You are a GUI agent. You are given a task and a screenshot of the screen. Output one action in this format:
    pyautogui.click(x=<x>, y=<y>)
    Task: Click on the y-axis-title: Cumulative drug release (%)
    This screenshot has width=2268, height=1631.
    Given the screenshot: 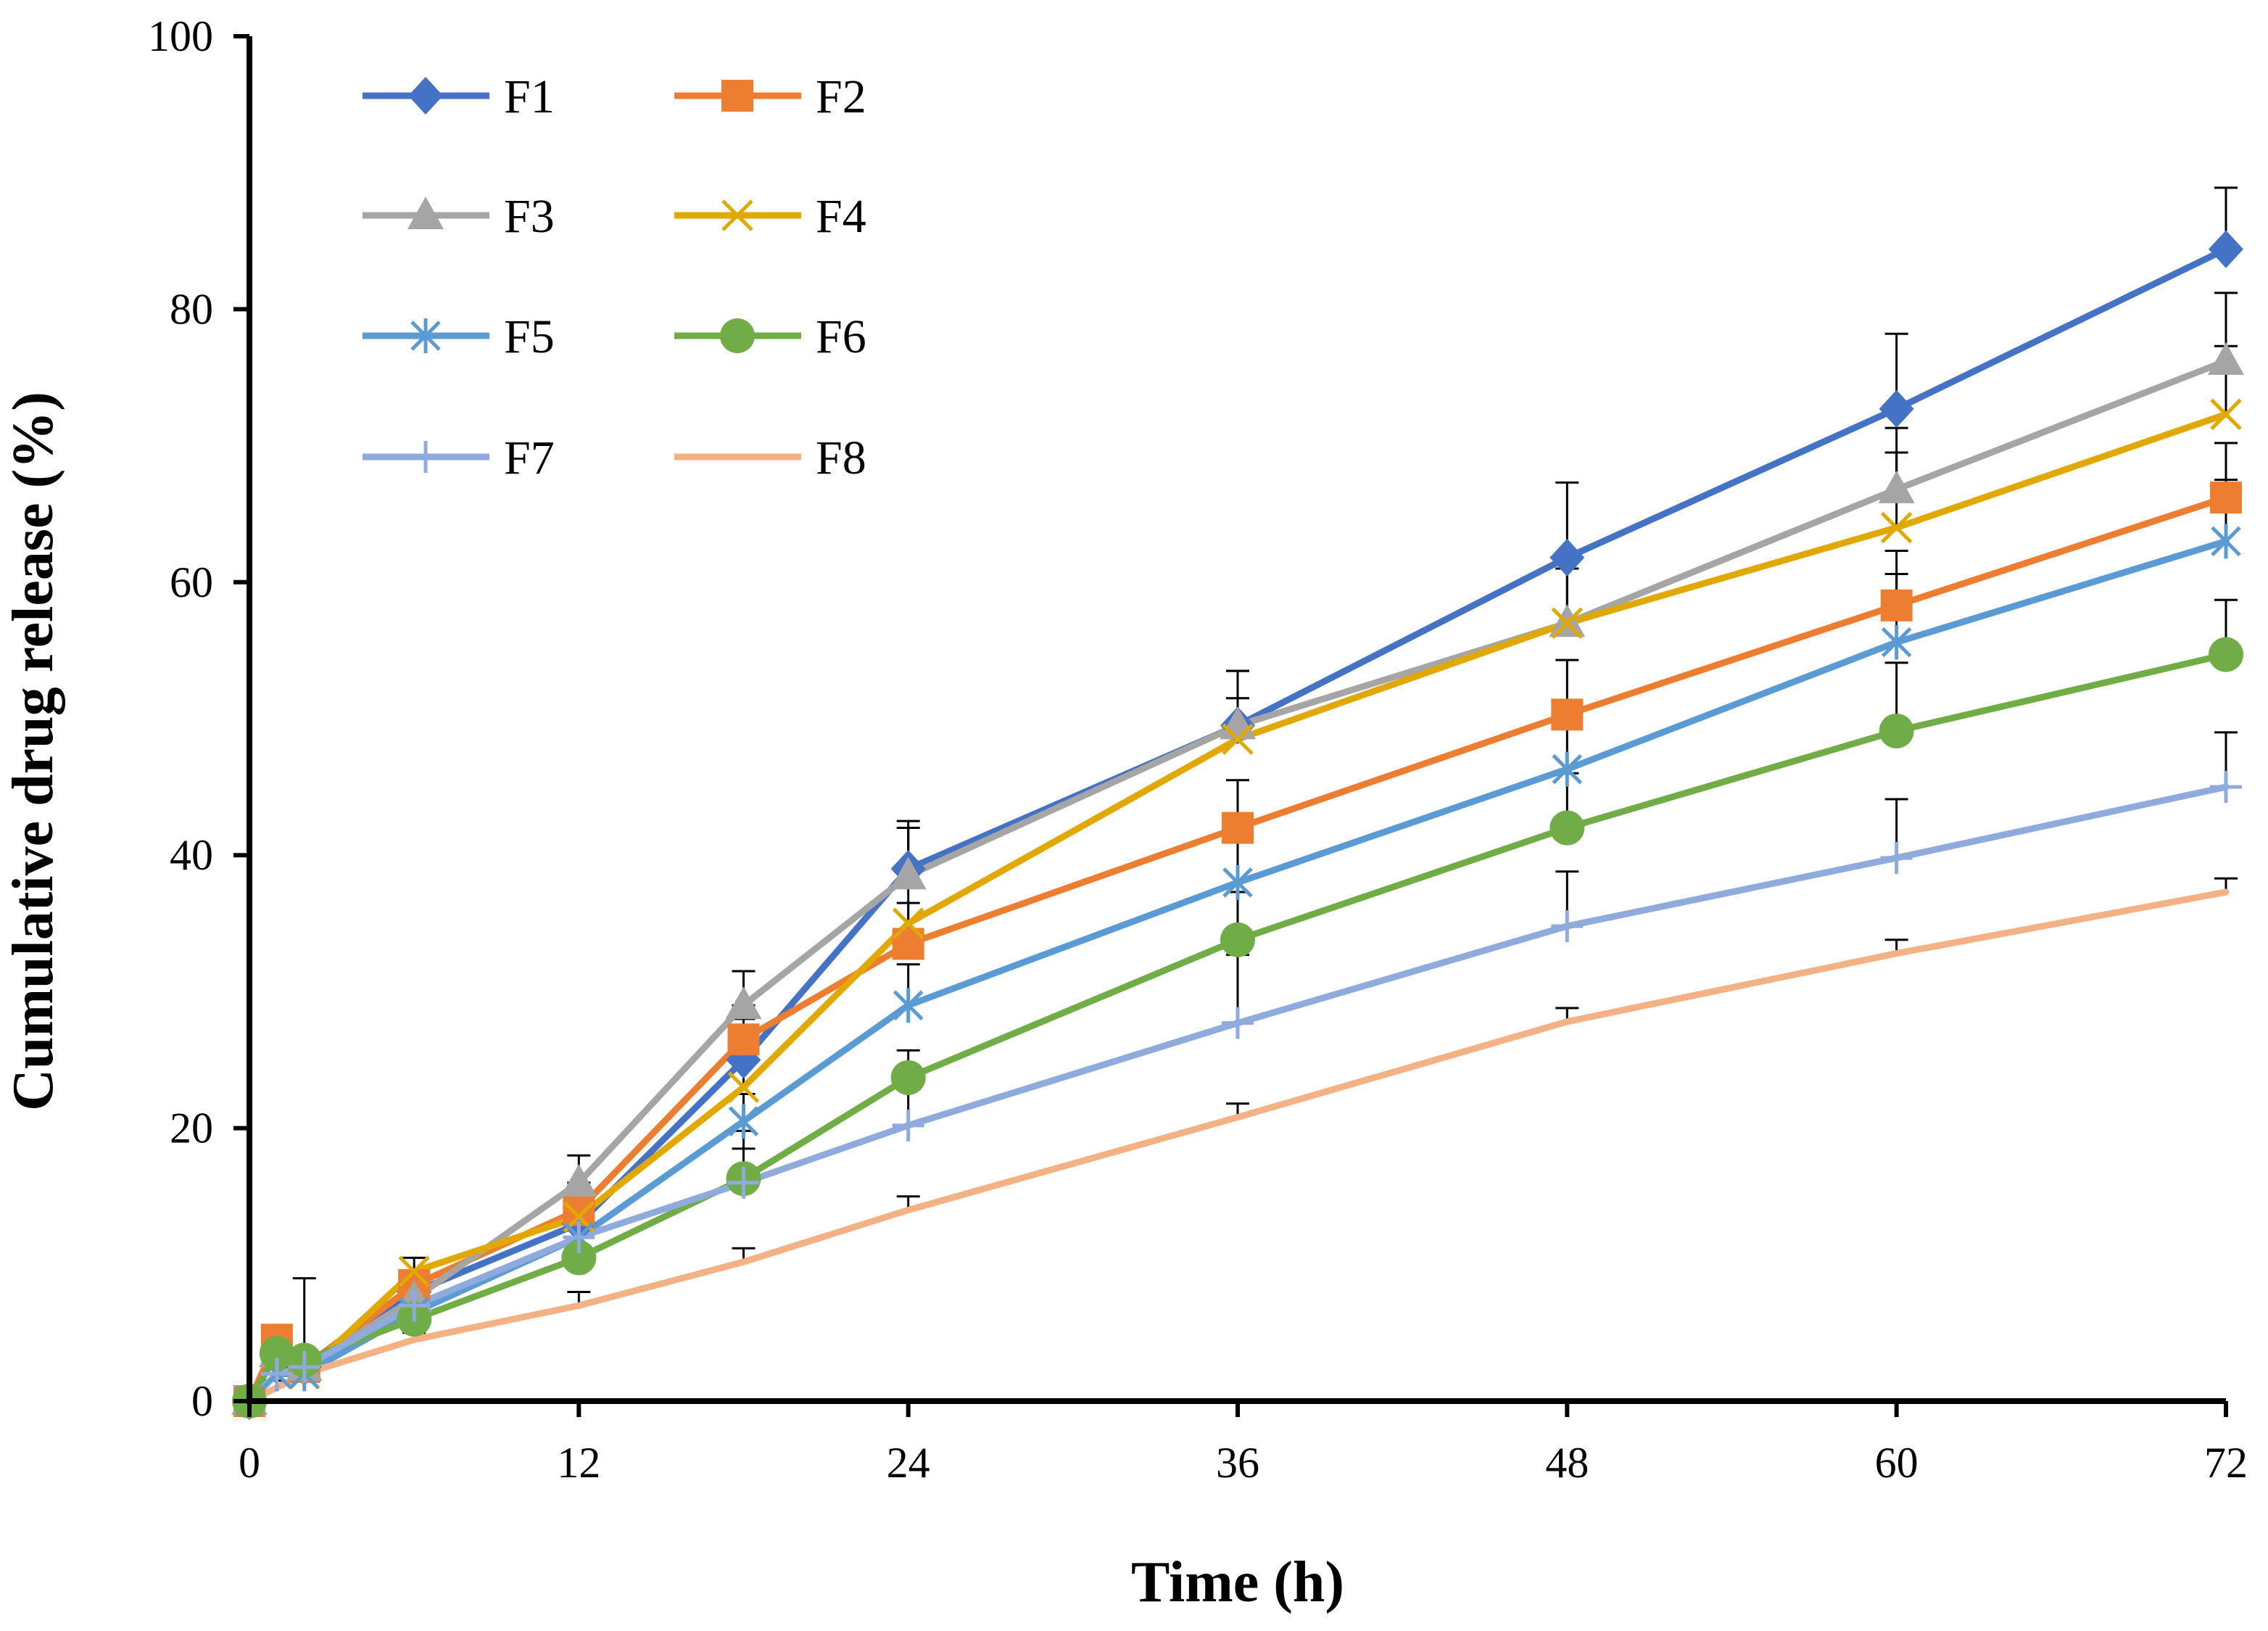 What is the action you would take?
    pyautogui.click(x=33, y=751)
    